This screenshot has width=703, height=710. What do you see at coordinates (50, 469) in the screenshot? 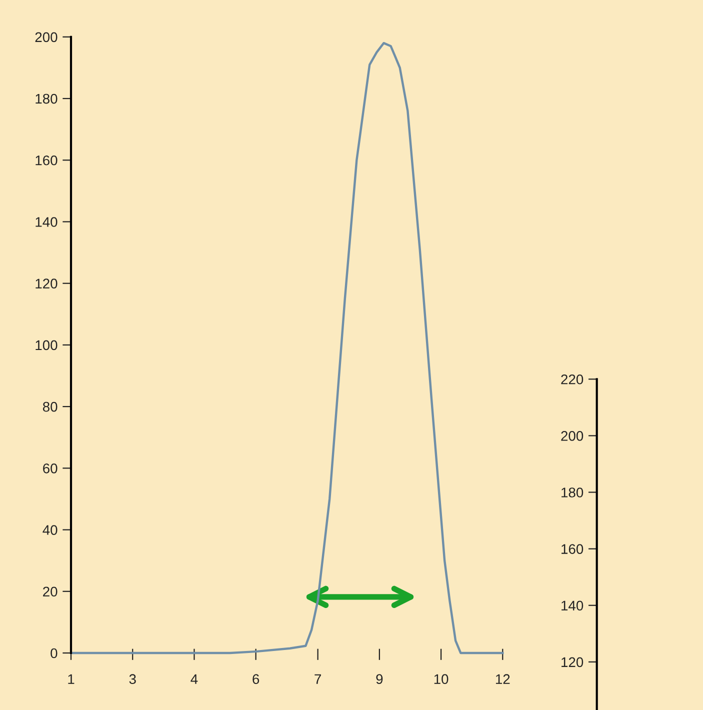
I see `y-tick-label: 60` at bounding box center [50, 469].